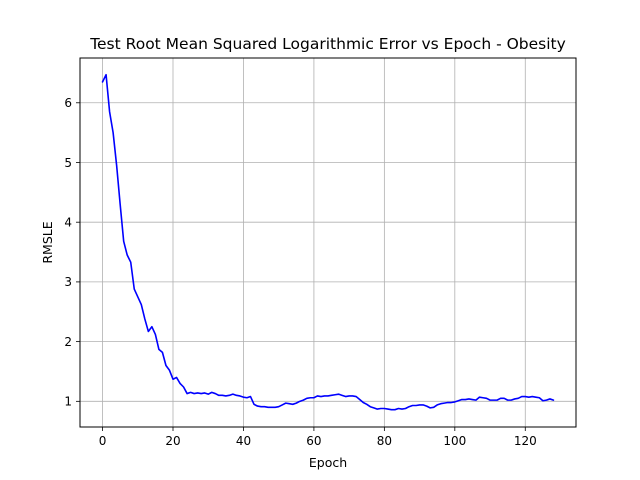 The height and width of the screenshot is (480, 640). What do you see at coordinates (68, 342) in the screenshot?
I see `y-tick-label: 2` at bounding box center [68, 342].